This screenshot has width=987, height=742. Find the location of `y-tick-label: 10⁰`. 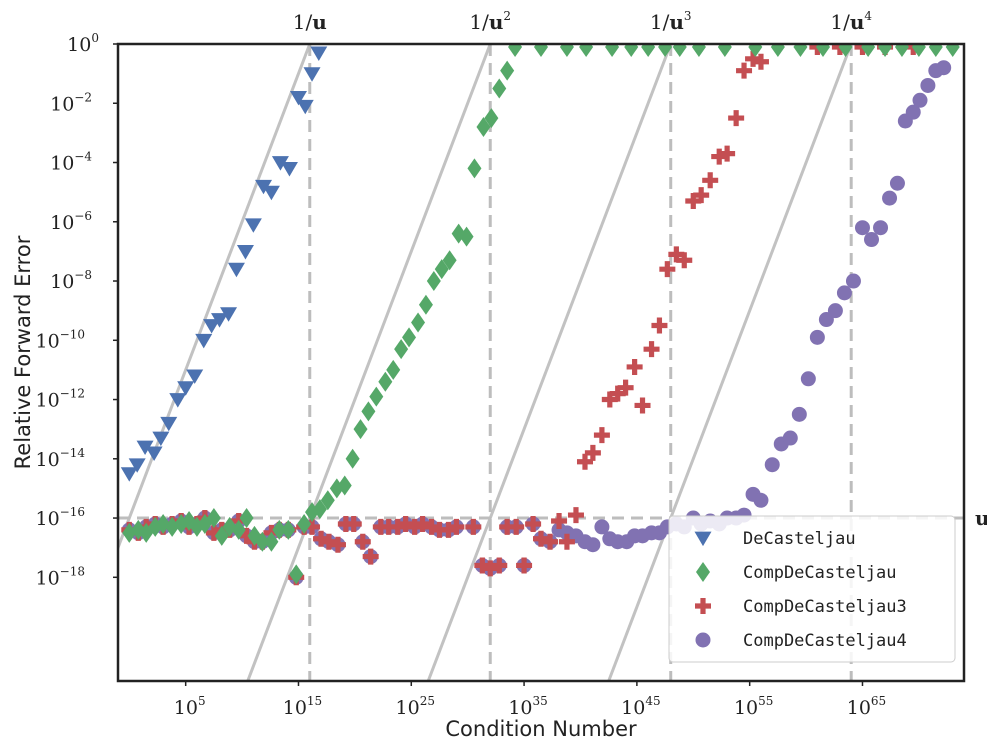

y-tick-label: 10⁰ is located at coordinates (83, 43).